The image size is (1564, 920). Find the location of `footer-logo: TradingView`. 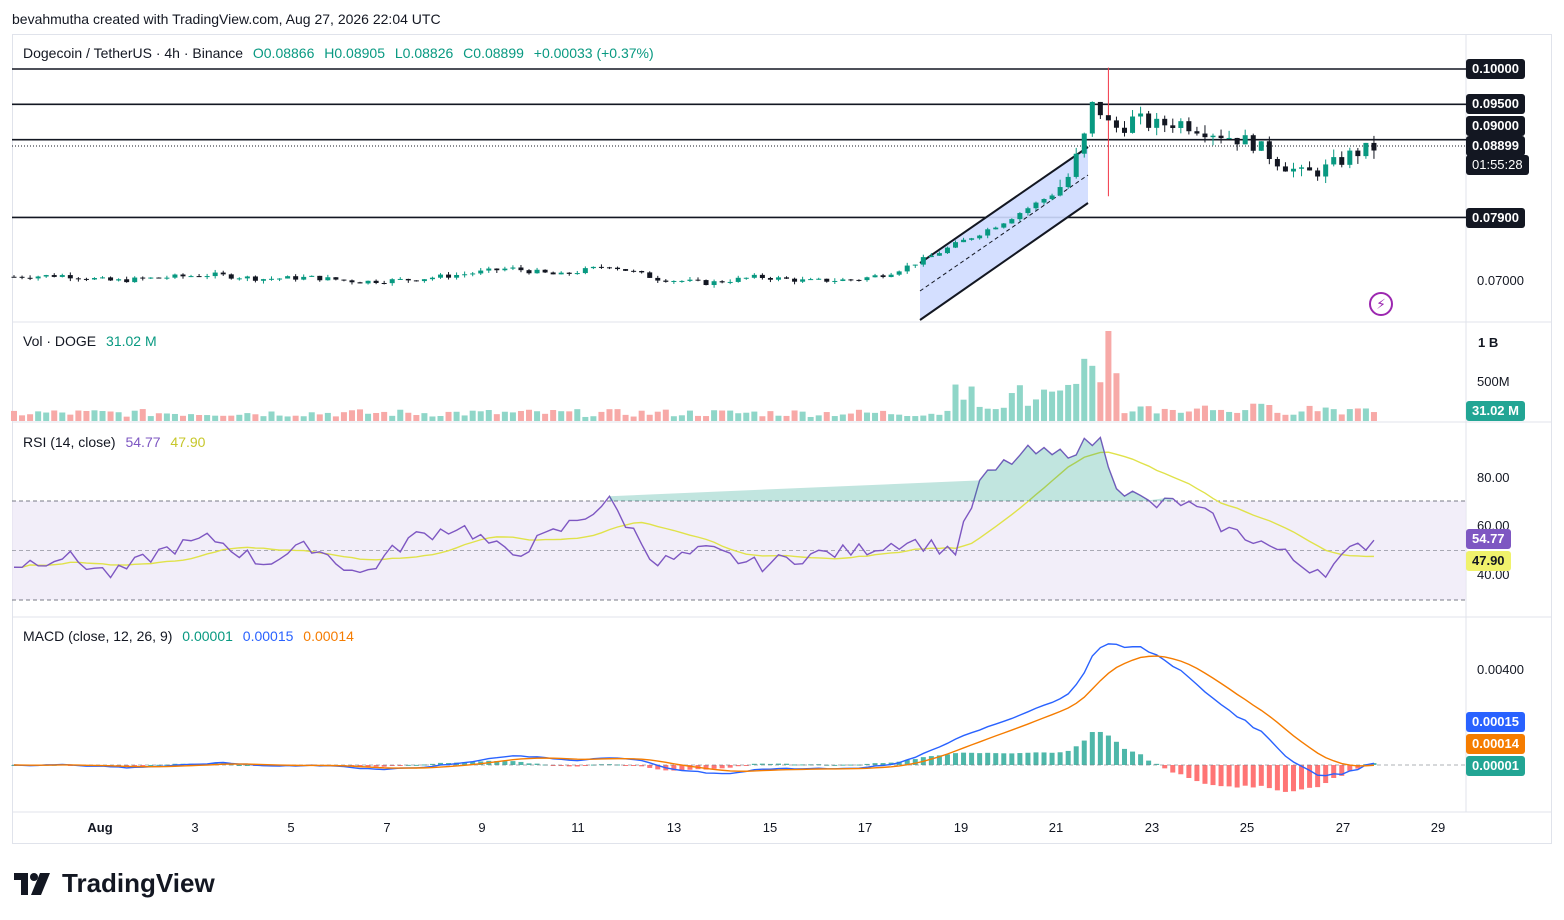

footer-logo: TradingView is located at coordinates (114, 883).